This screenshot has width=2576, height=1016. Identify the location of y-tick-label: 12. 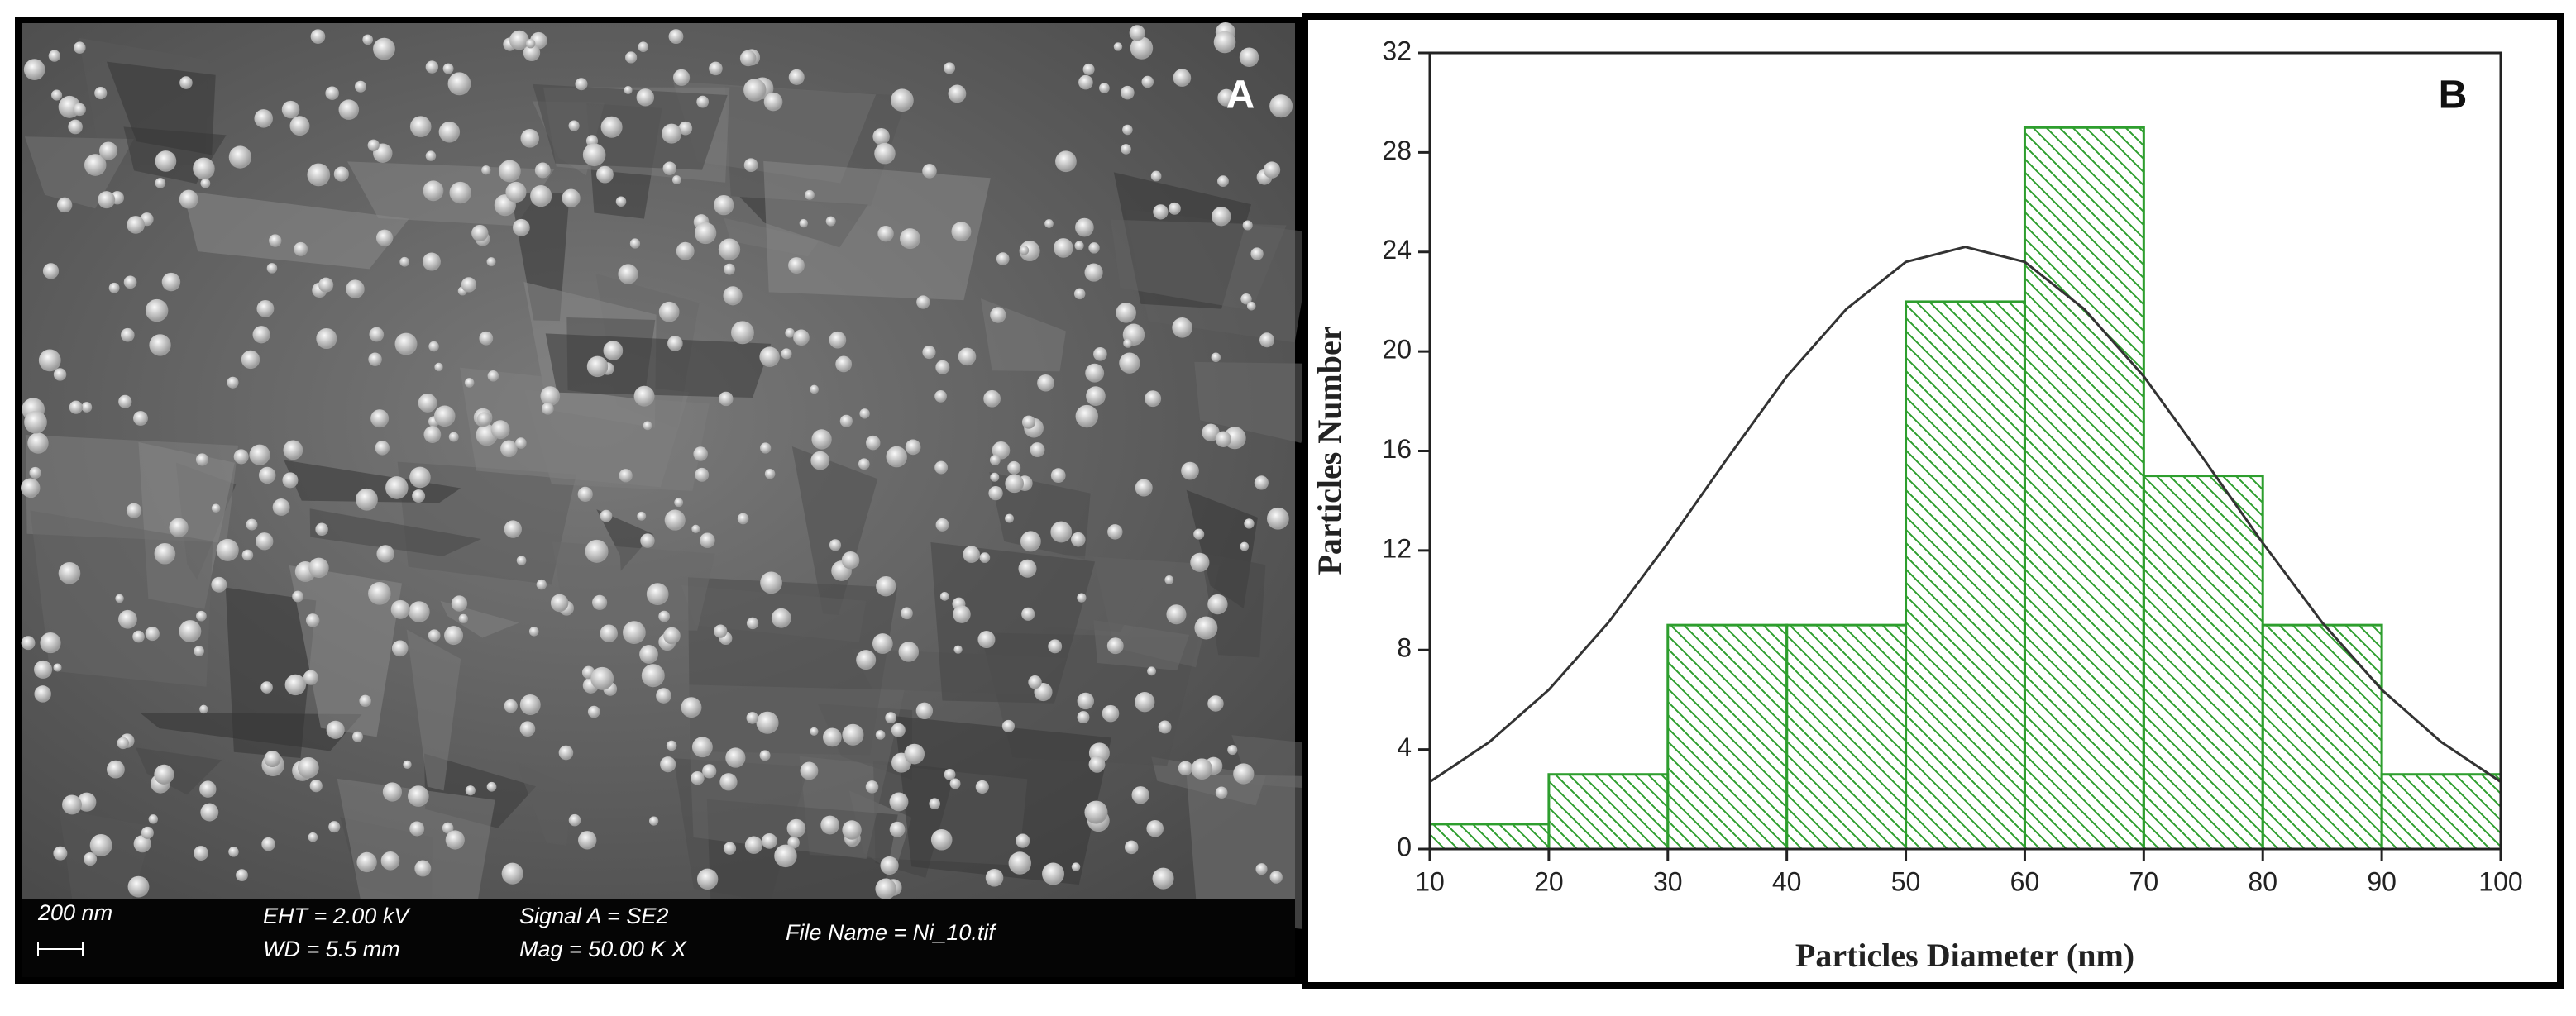
(1397, 548).